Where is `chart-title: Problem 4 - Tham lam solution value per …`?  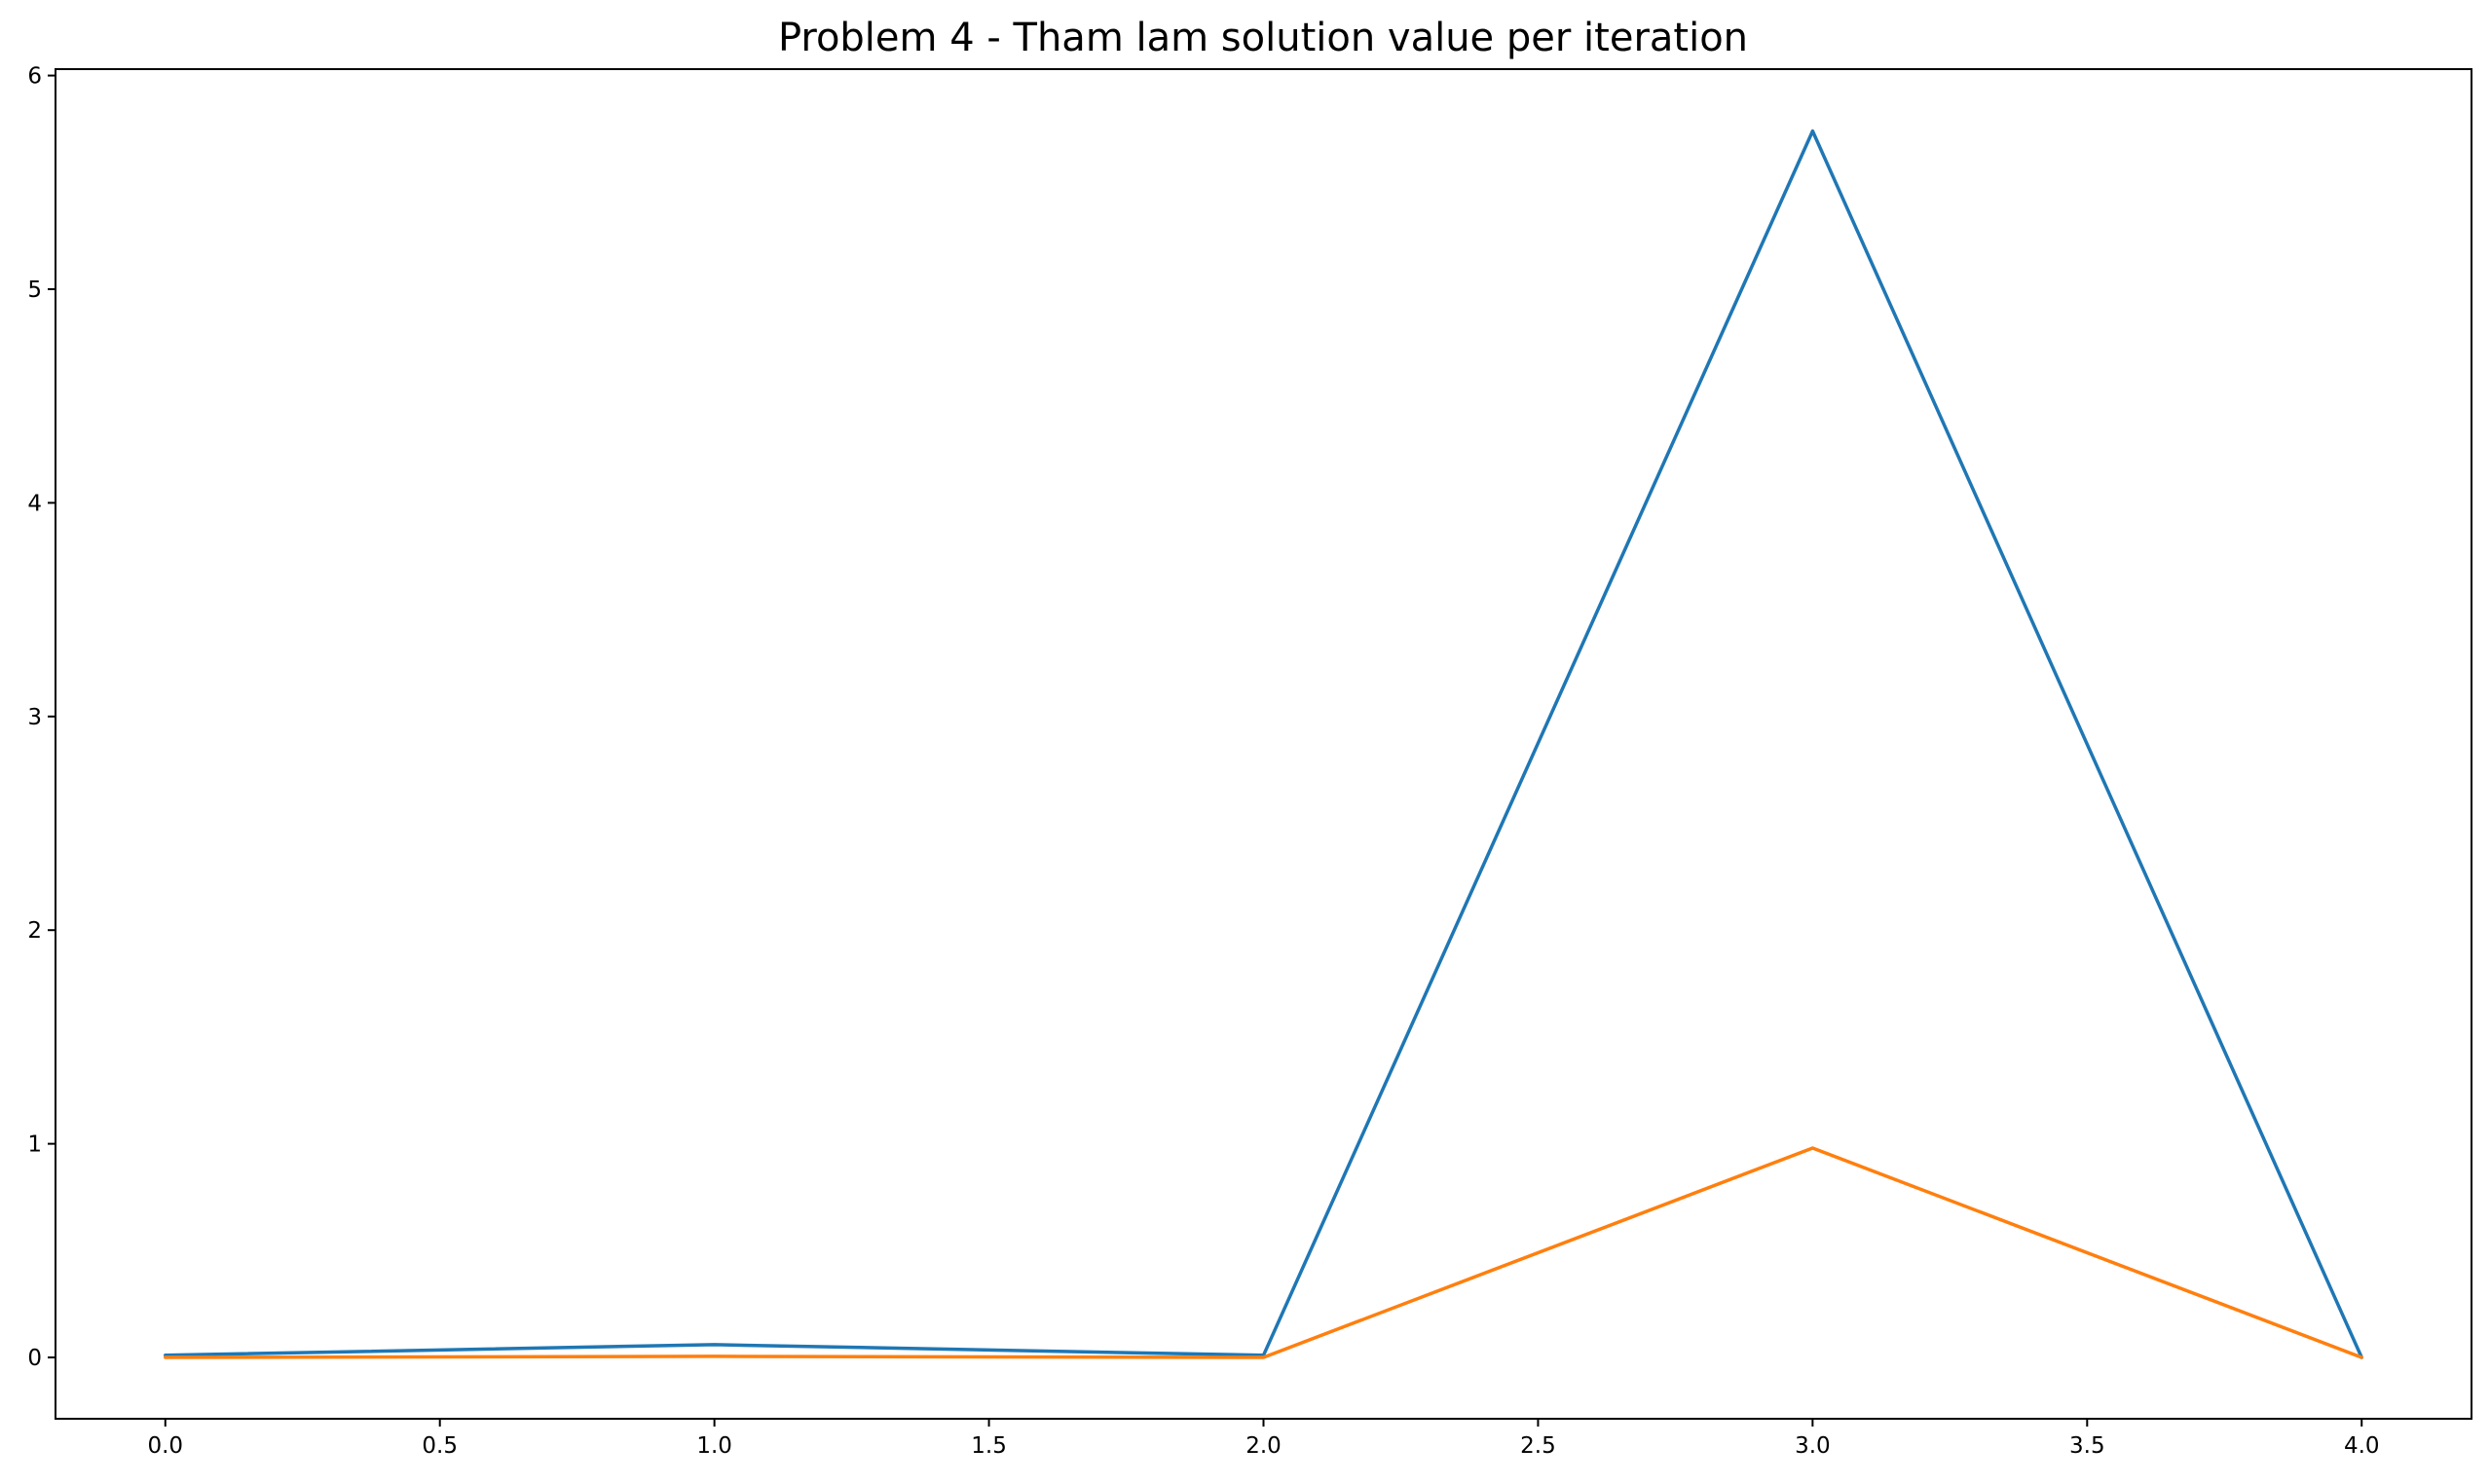
chart-title: Problem 4 - Tham lam solution value per … is located at coordinates (1263, 38).